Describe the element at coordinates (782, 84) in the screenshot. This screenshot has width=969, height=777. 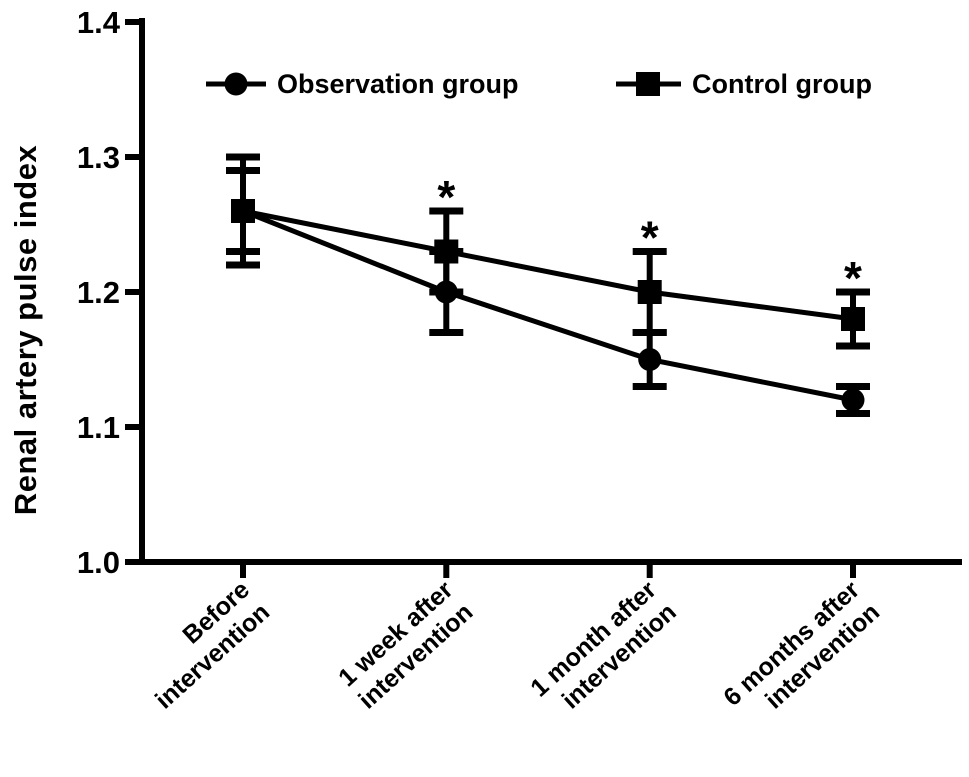
I see `legend-label-control: Control group` at that location.